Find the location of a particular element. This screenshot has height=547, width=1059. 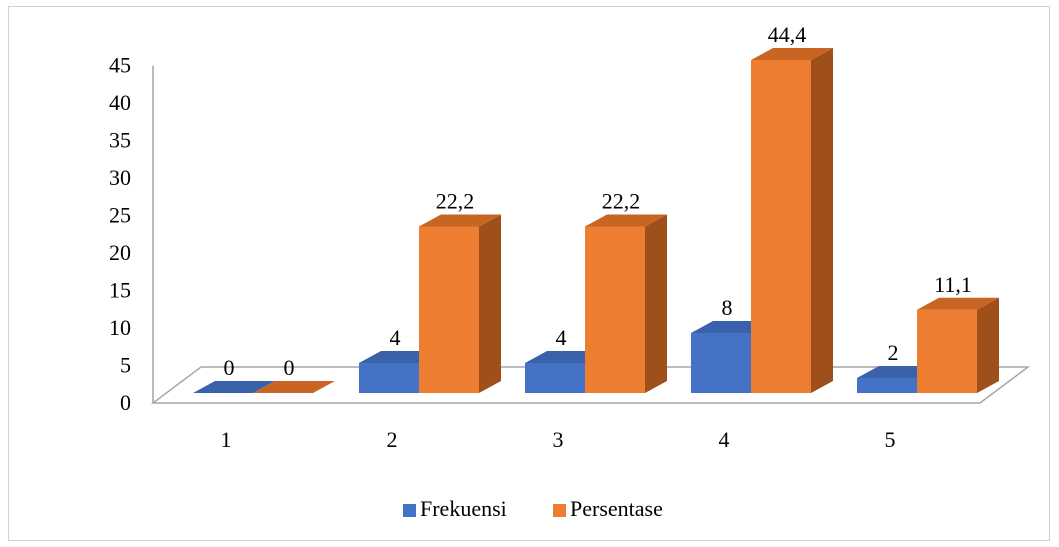

y-tick-label: 15 is located at coordinates (120, 290).